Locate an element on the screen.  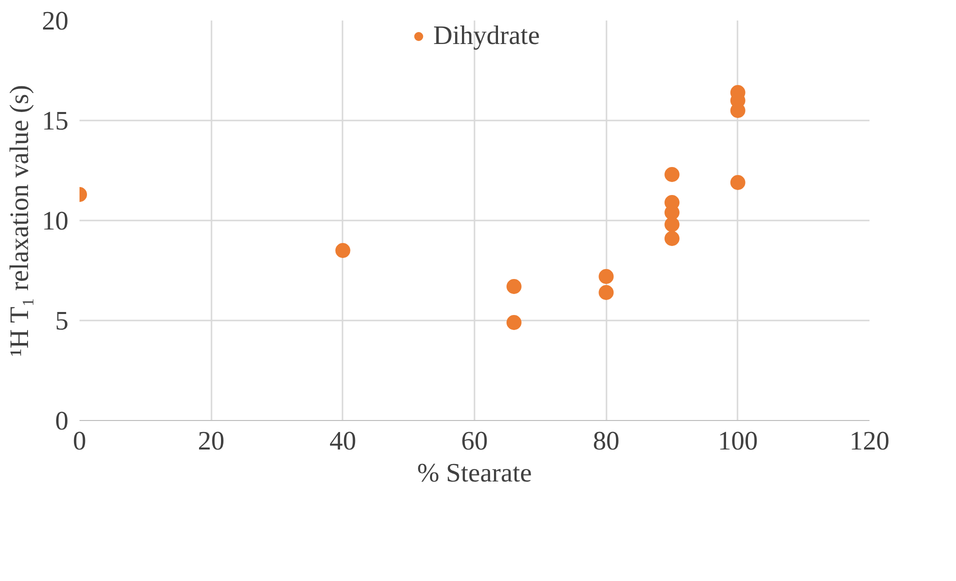
y-tick-label: 10 is located at coordinates (55, 221).